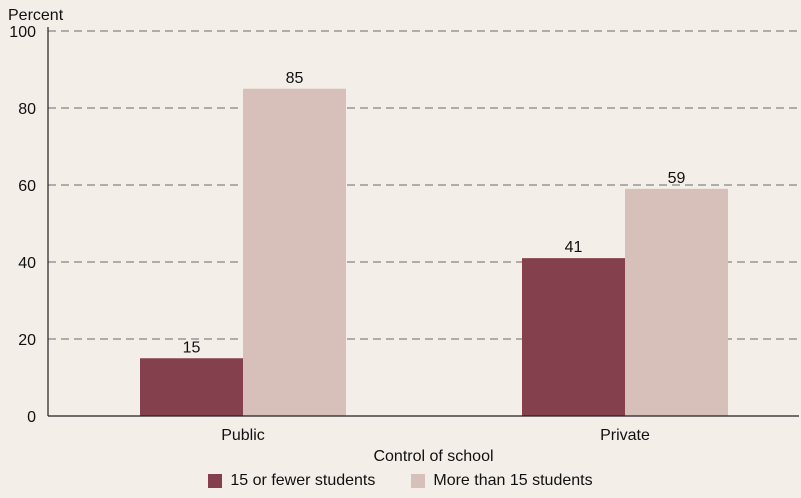 The width and height of the screenshot is (801, 498). What do you see at coordinates (215, 481) in the screenshot?
I see `legend-swatch-15-or-fewer` at bounding box center [215, 481].